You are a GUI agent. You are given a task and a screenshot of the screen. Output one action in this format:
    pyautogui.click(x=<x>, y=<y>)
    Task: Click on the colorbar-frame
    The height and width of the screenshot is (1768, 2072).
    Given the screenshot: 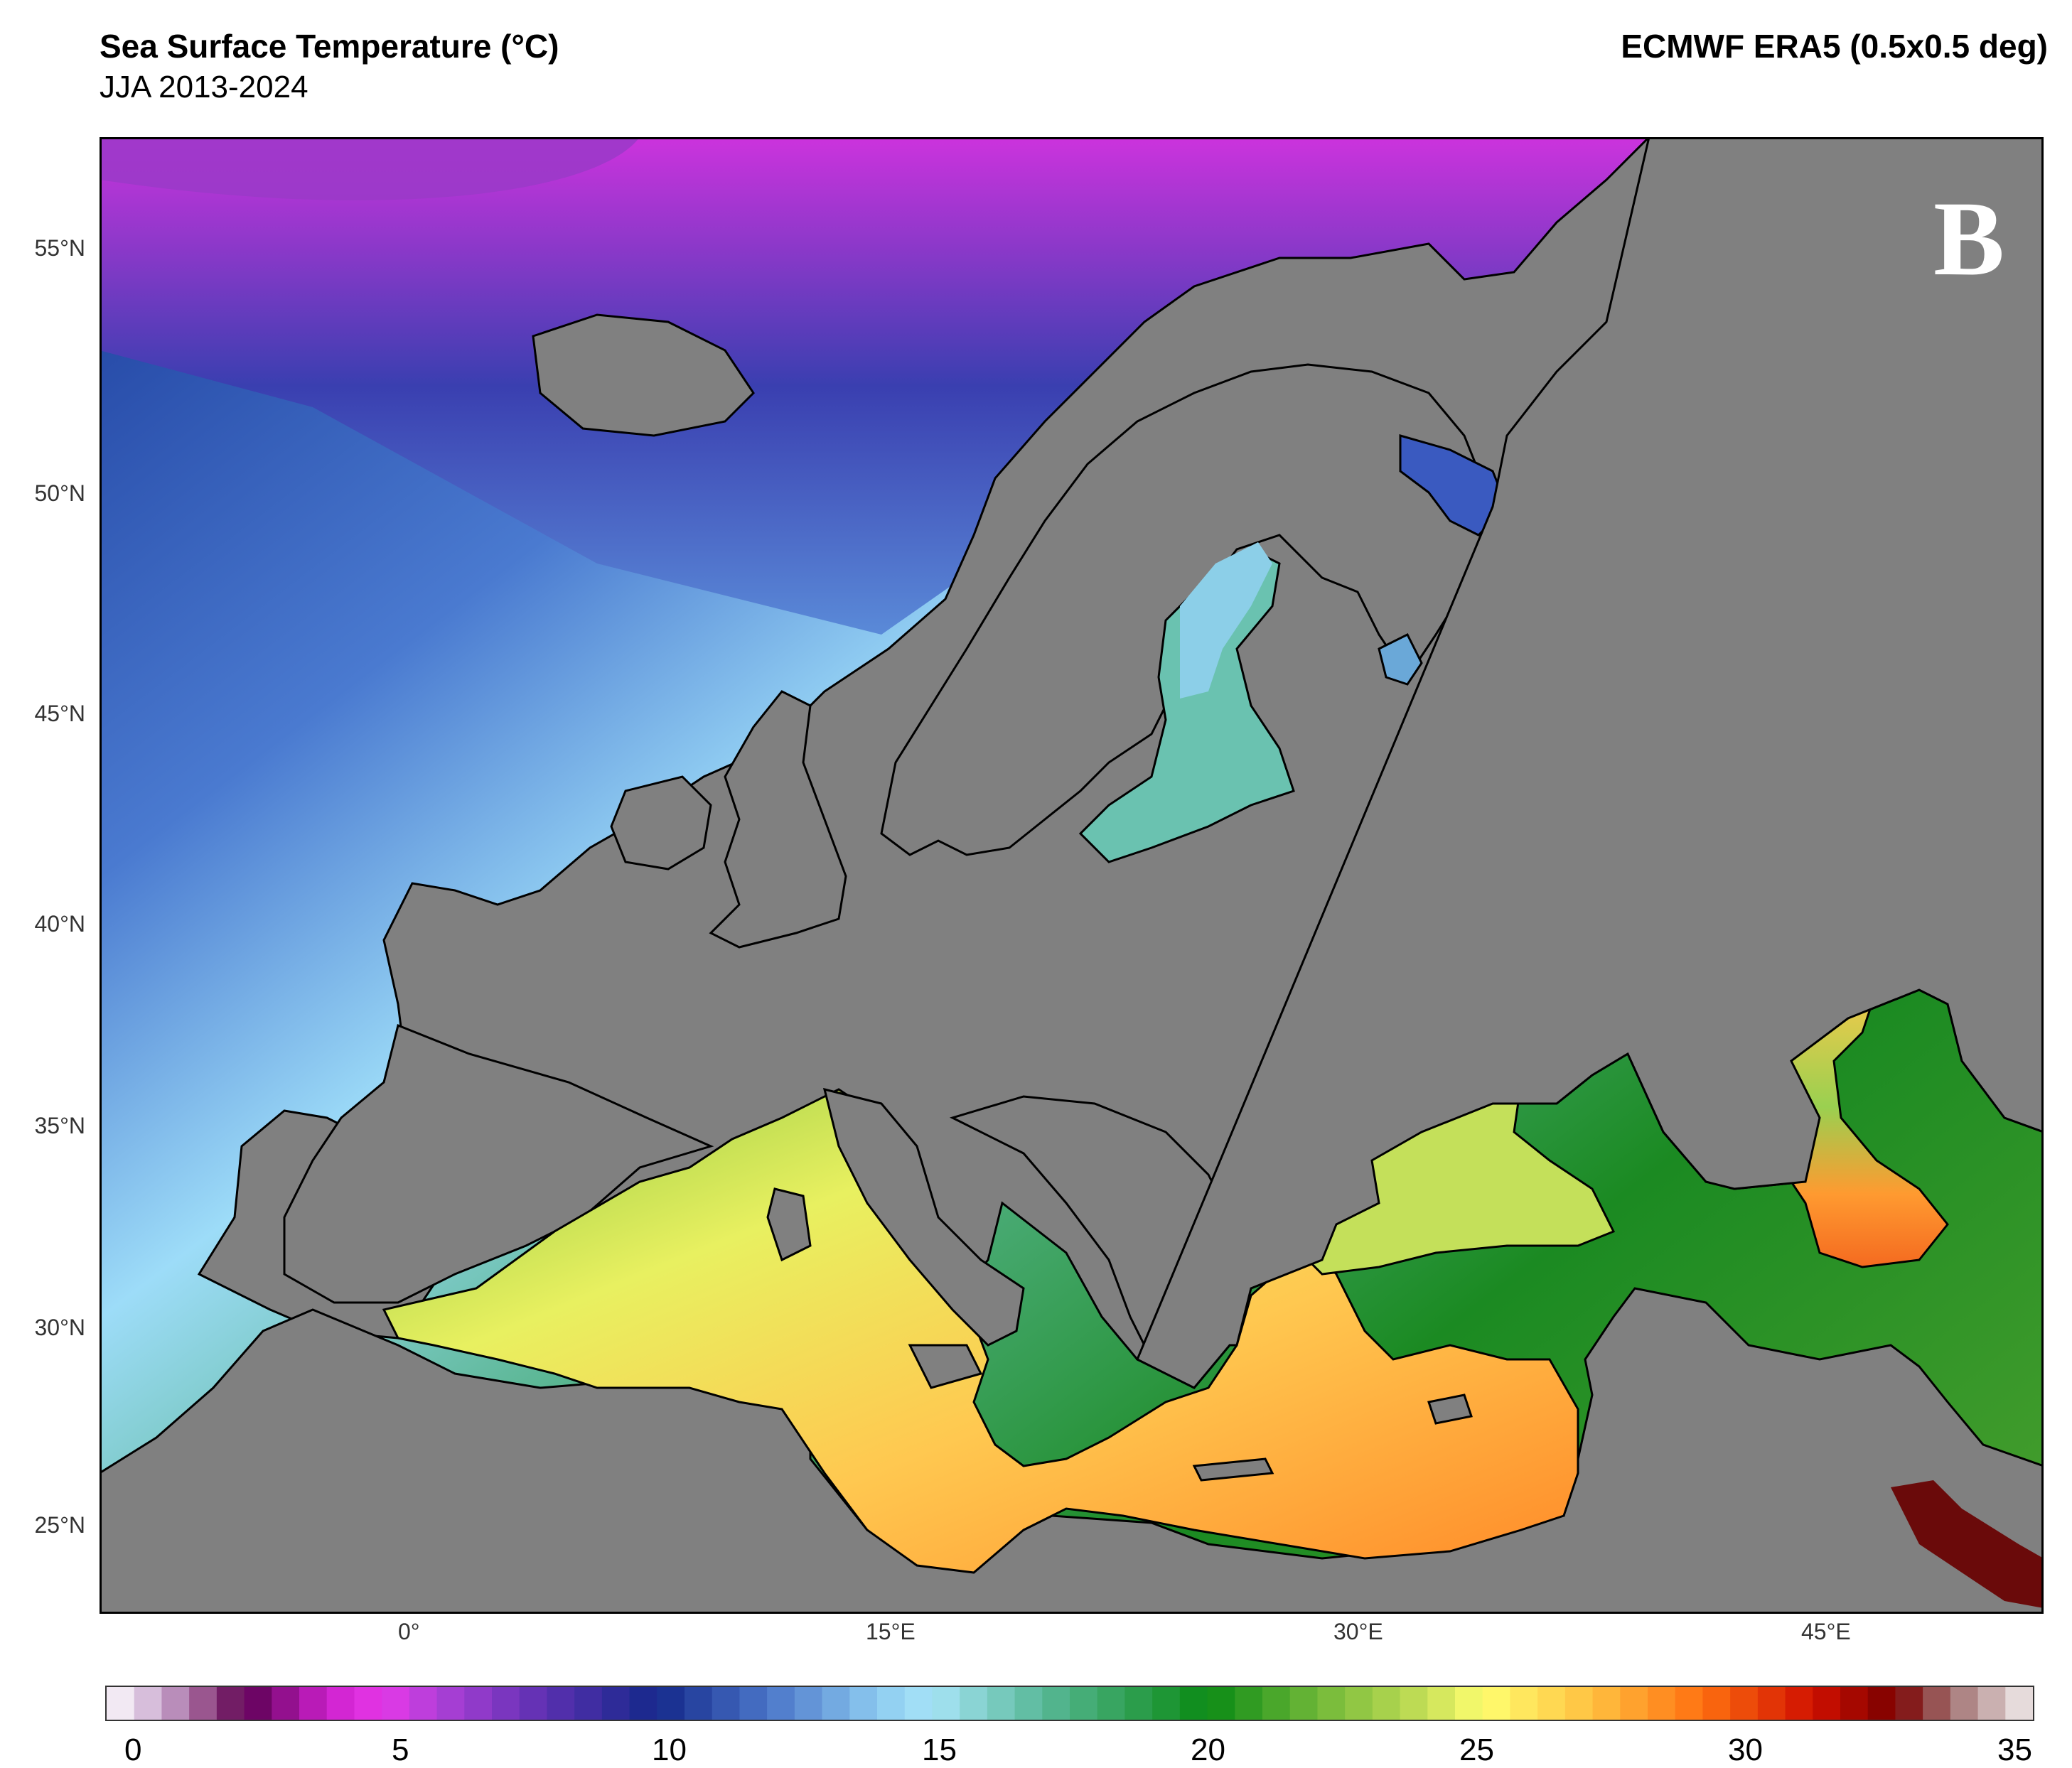 What is the action you would take?
    pyautogui.click(x=1070, y=1703)
    